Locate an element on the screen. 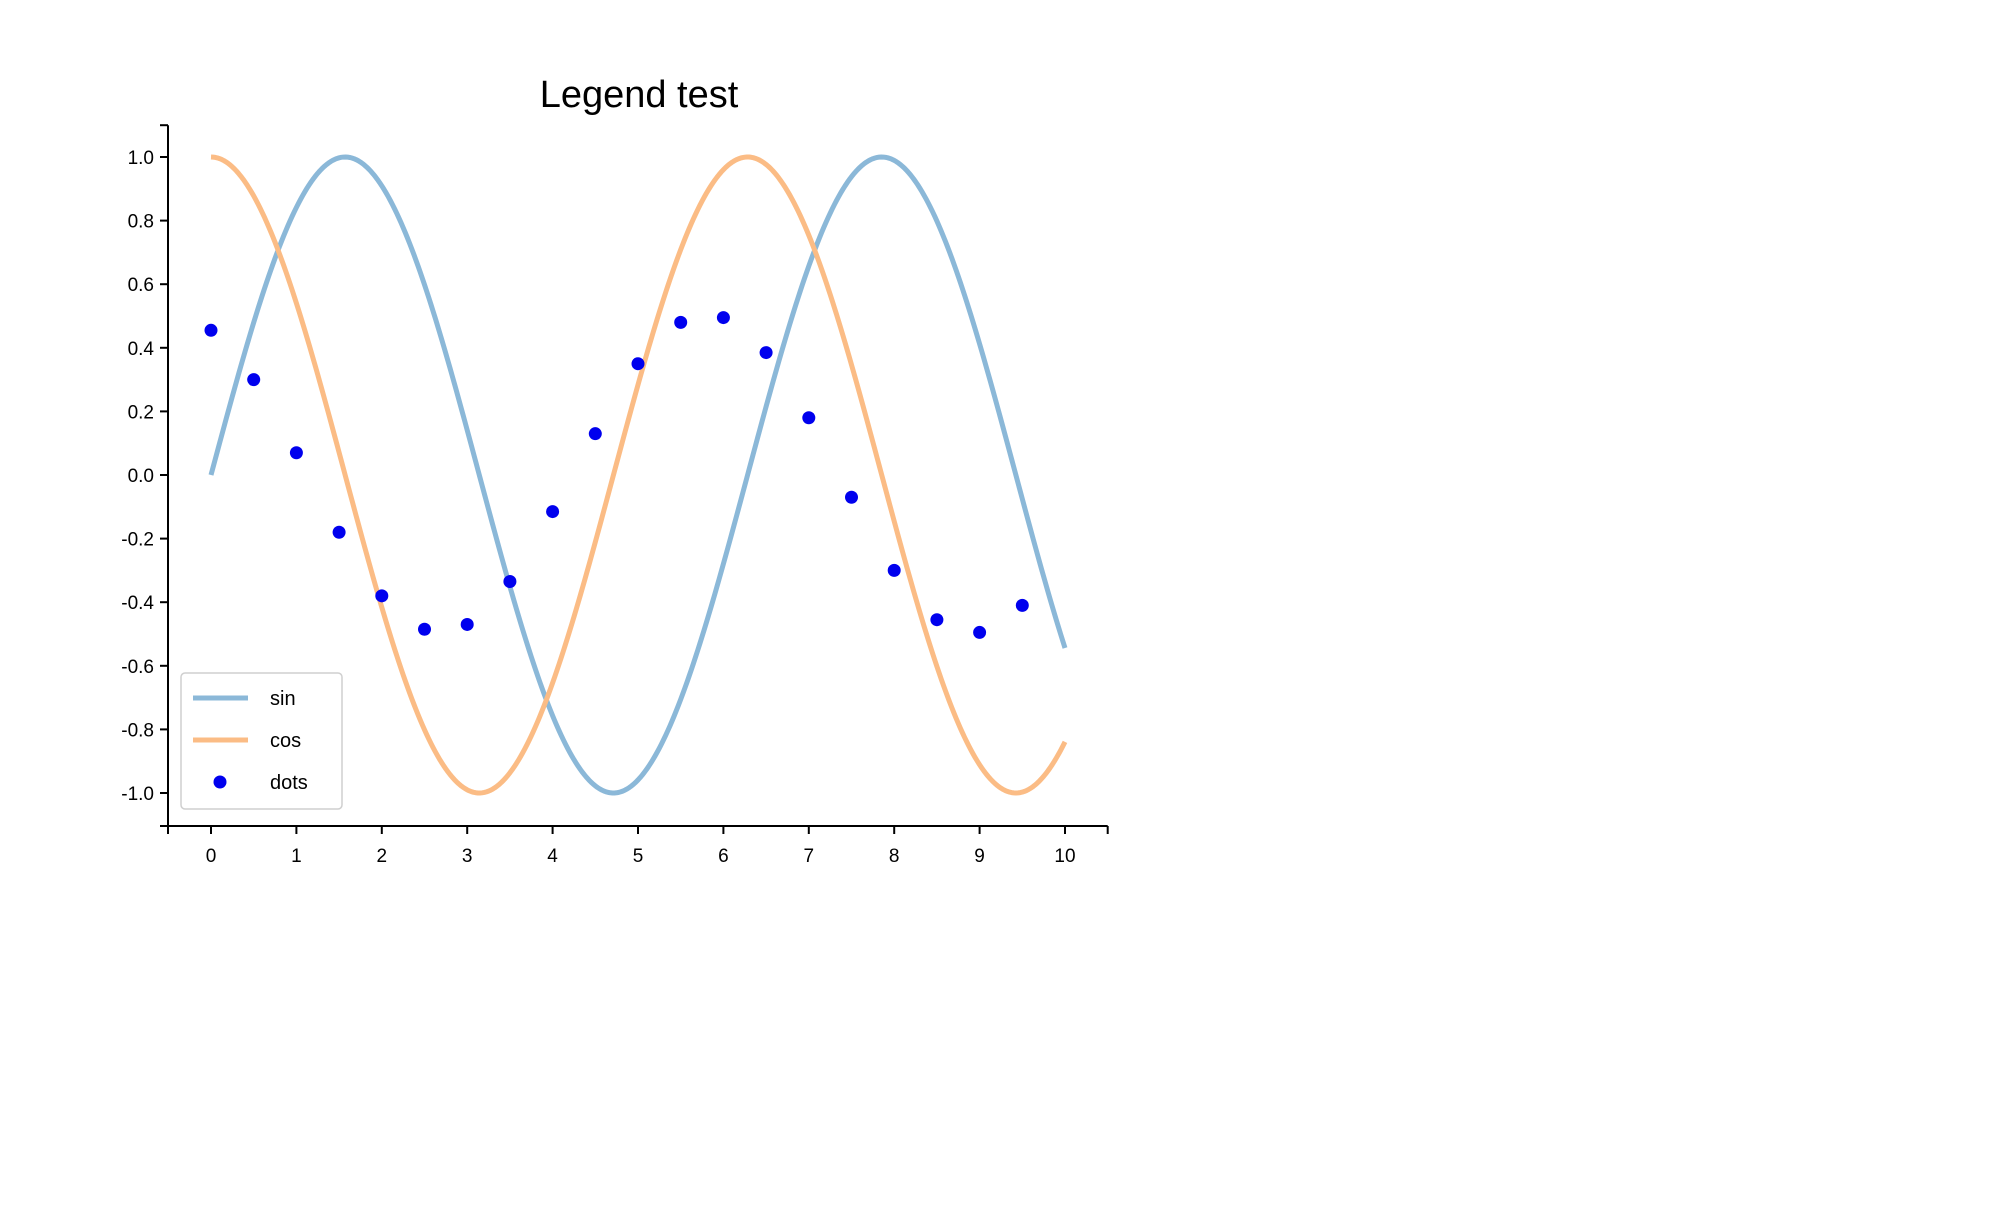 The height and width of the screenshot is (1205, 2000). legend-swatch-dots is located at coordinates (220, 782).